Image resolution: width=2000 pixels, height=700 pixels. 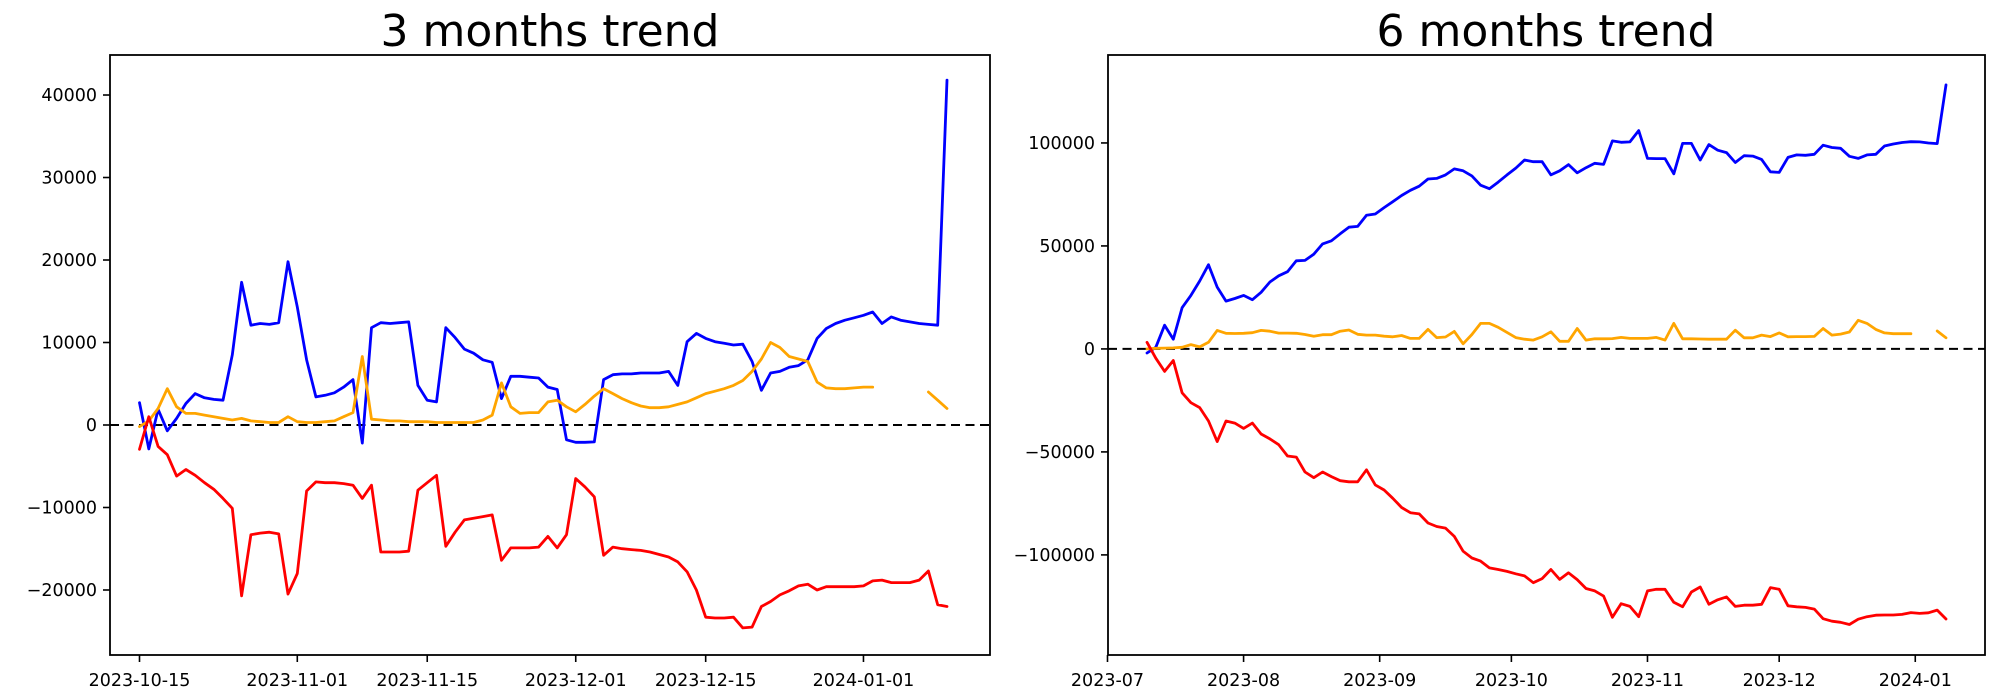 What do you see at coordinates (427, 681) in the screenshot?
I see `x-tick-label-panel0-2023-11-15: 2023-11-15` at bounding box center [427, 681].